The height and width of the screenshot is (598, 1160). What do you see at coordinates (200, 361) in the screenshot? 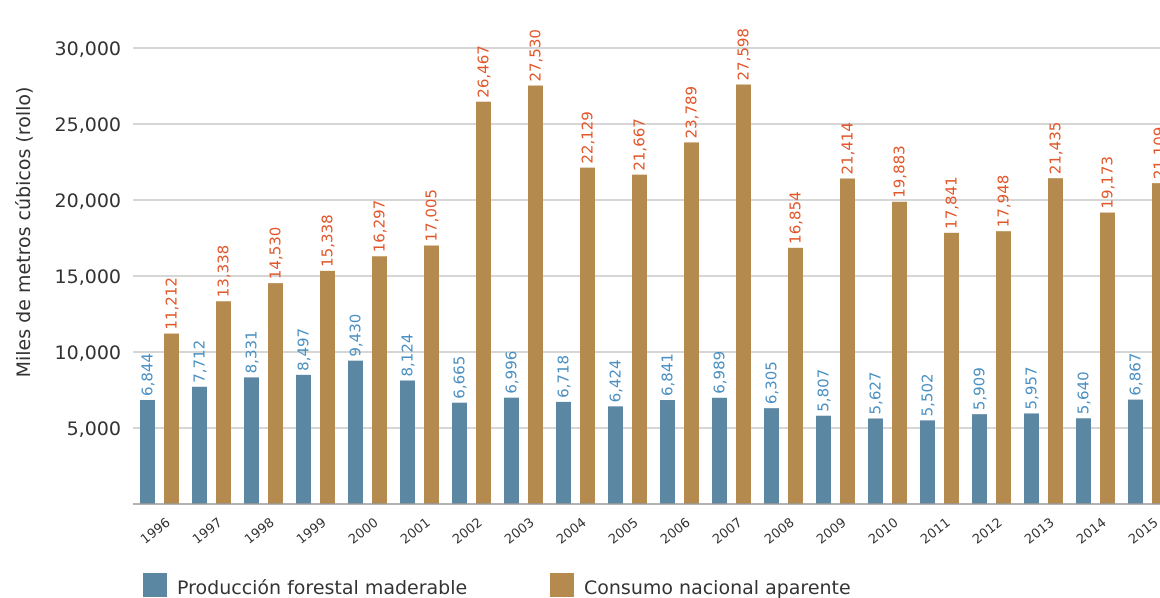
I see `label-produccion: 7,712` at bounding box center [200, 361].